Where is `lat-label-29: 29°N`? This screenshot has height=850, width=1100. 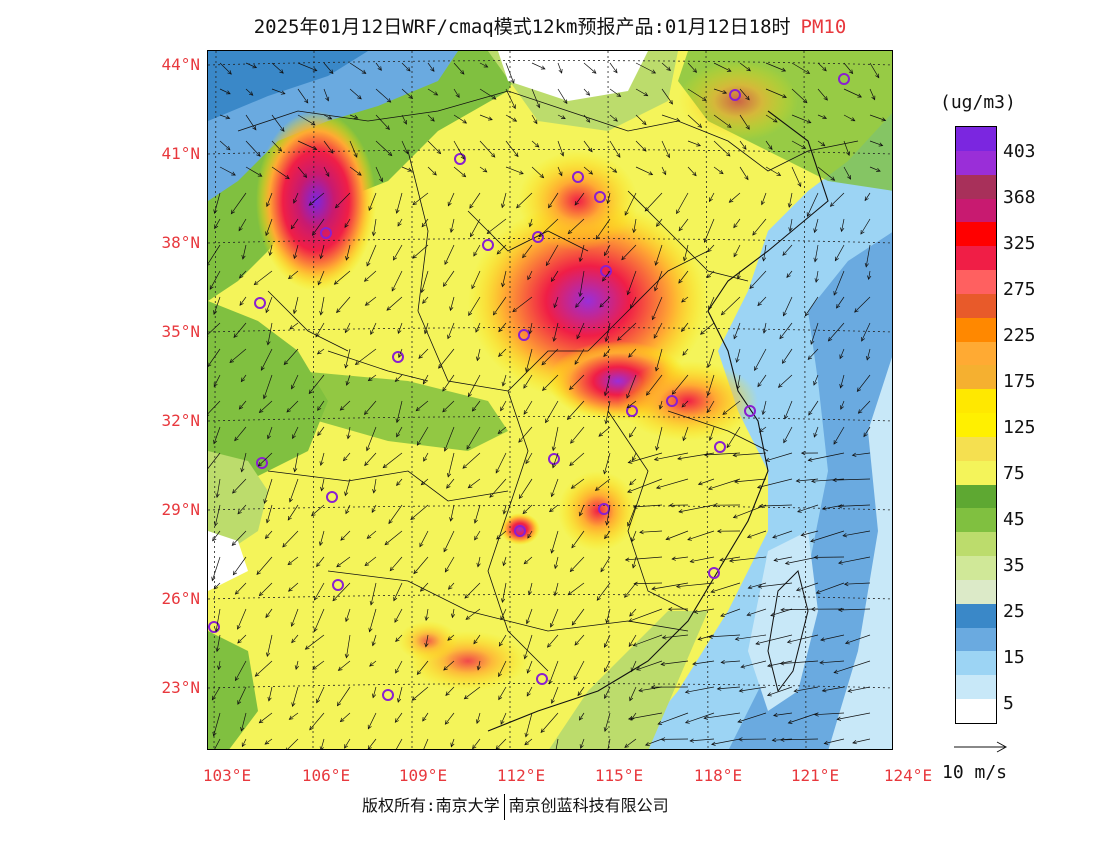
lat-label-29: 29°N is located at coordinates (180, 509).